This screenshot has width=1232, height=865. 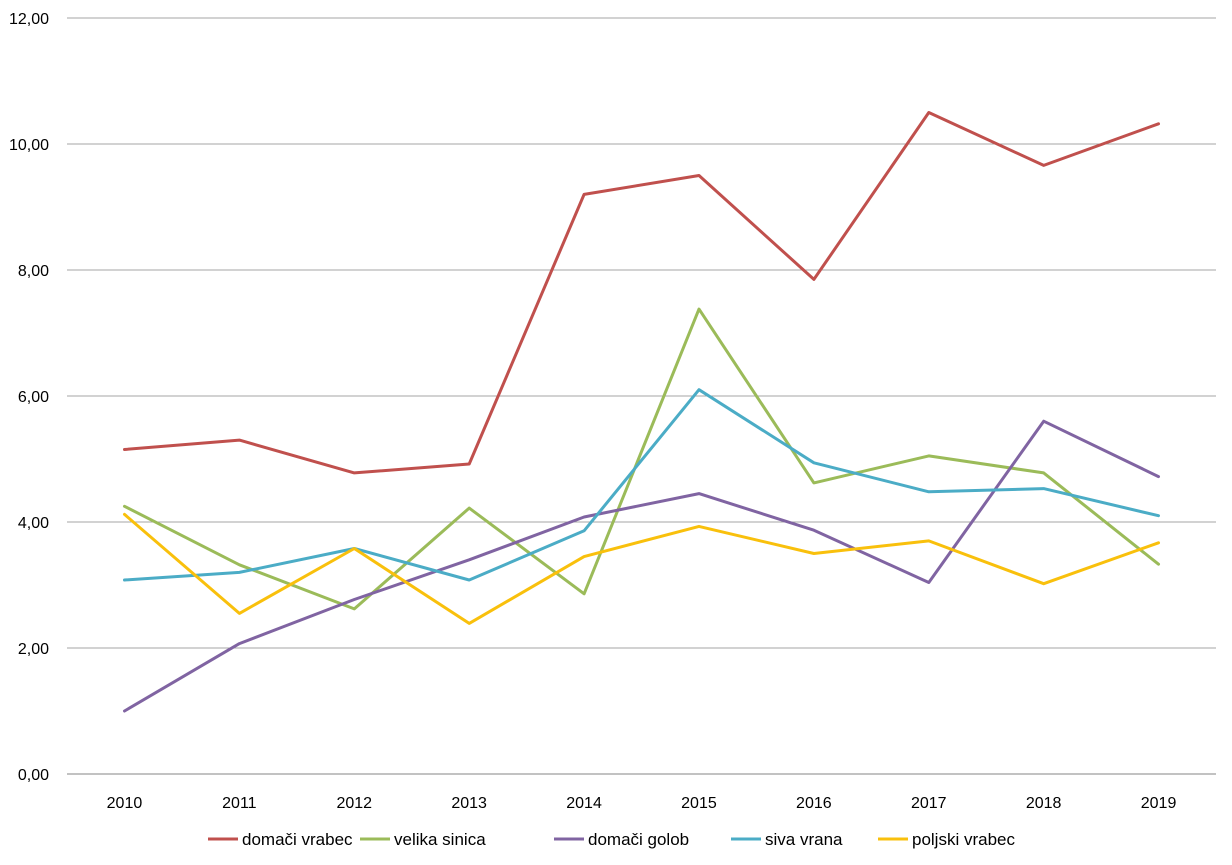 What do you see at coordinates (29, 145) in the screenshot?
I see `y-tick-label: 10,00` at bounding box center [29, 145].